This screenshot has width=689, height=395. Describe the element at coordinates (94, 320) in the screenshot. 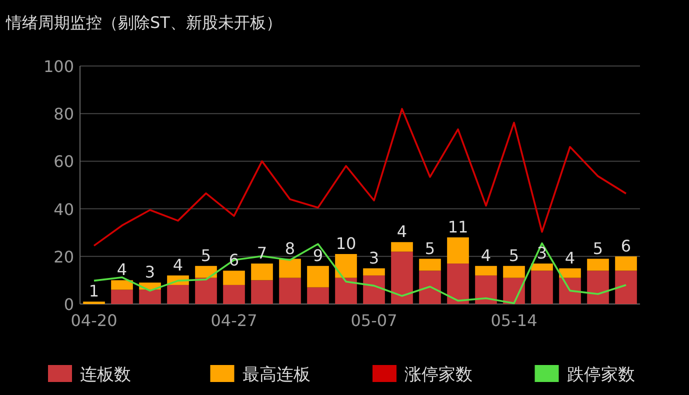

I see `x-tick-label: 04-20` at that location.